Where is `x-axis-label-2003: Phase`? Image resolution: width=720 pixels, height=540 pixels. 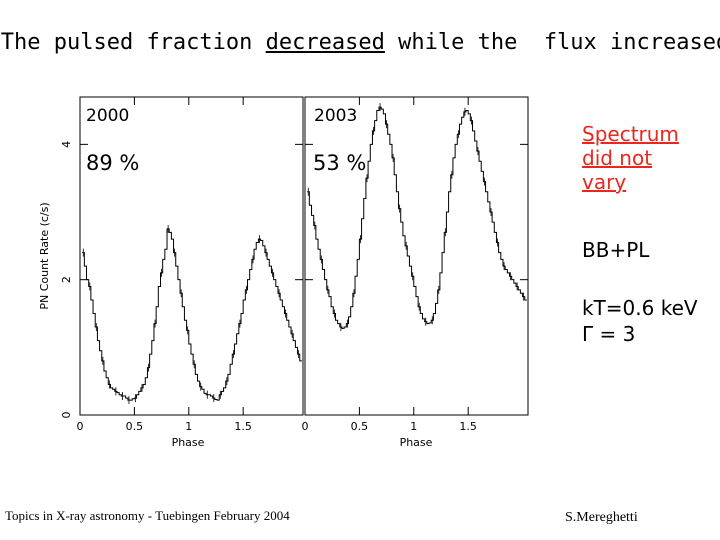 x-axis-label-2003: Phase is located at coordinates (416, 442).